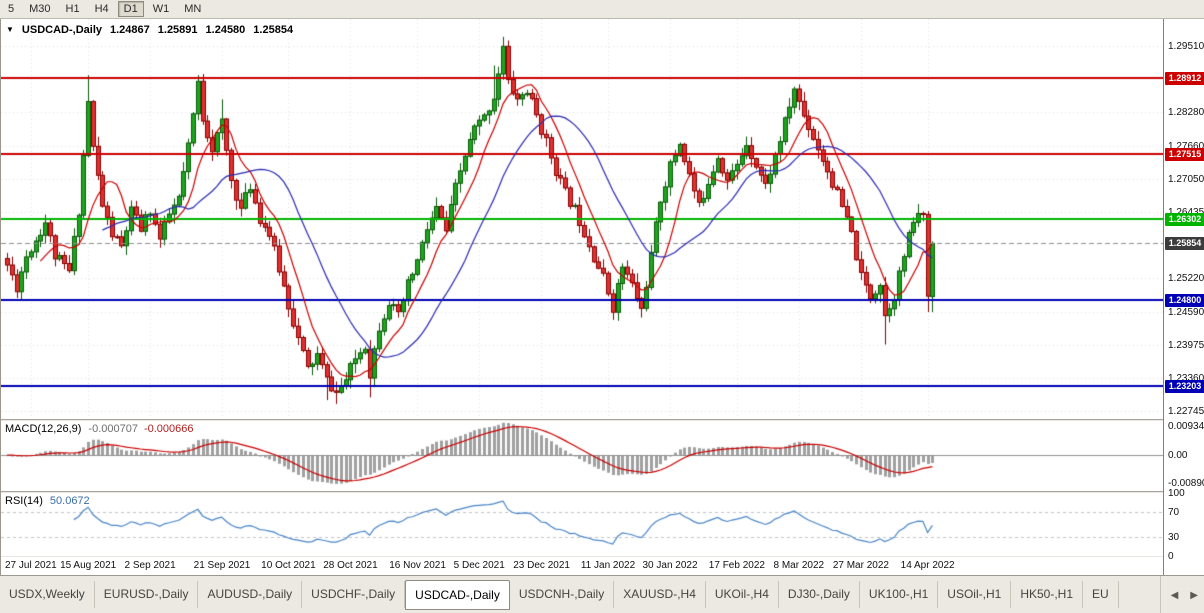 This screenshot has width=1204, height=613. Describe the element at coordinates (1186, 113) in the screenshot. I see `price-tick-label: 1.28280` at that location.